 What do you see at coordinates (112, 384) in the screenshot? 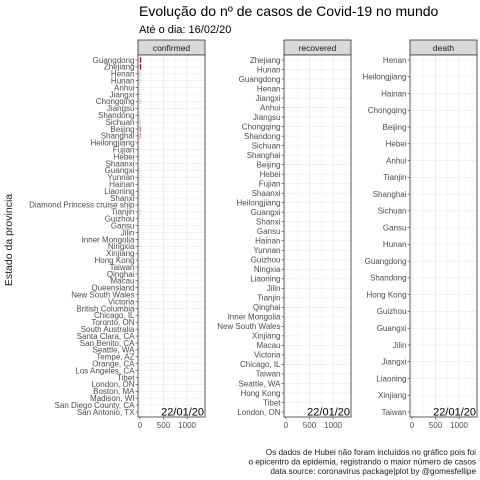
I see `y-tick-label: London, ON` at bounding box center [112, 384].